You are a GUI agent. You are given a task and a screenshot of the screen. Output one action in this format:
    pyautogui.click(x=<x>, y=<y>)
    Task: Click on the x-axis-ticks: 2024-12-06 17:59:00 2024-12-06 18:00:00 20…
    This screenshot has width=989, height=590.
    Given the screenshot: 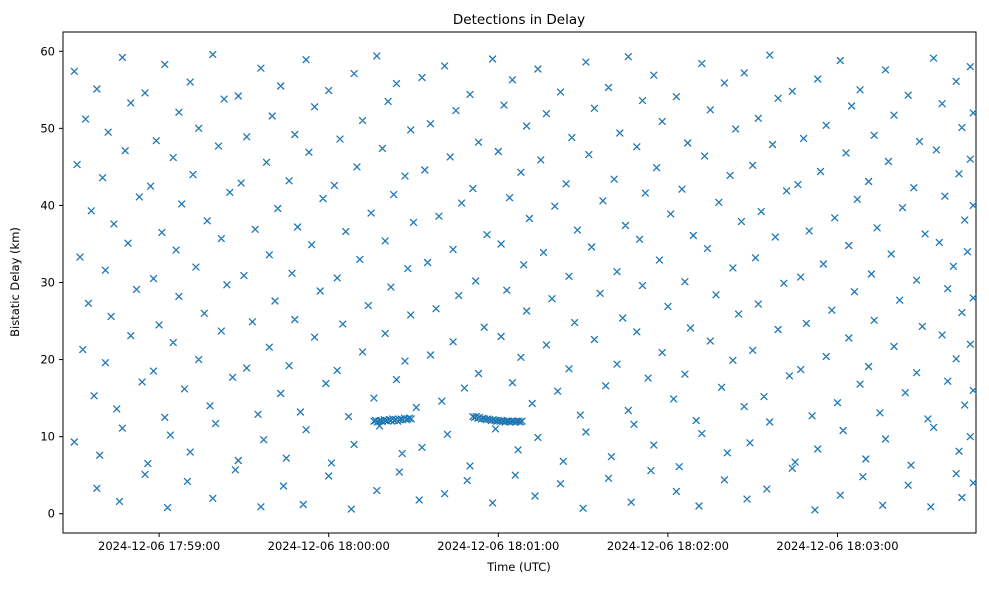 What is the action you would take?
    pyautogui.click(x=498, y=543)
    